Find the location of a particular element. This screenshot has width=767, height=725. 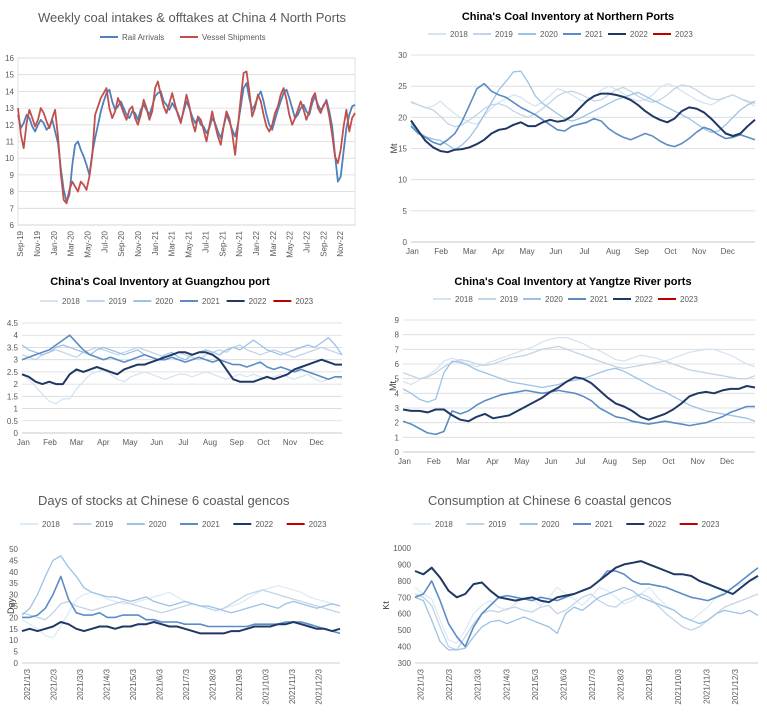

x-tick-label: Jan-20 is located at coordinates (54, 242).